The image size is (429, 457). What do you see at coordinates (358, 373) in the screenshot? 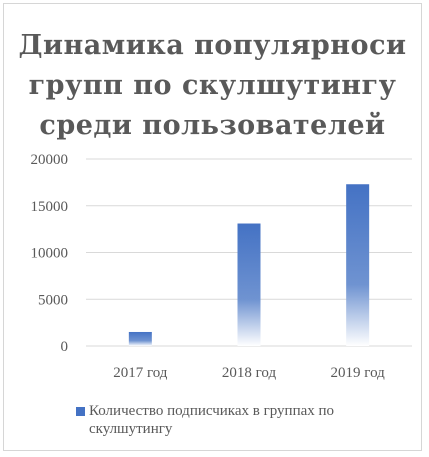
I see `x-tick-label: 2019 год` at bounding box center [358, 373].